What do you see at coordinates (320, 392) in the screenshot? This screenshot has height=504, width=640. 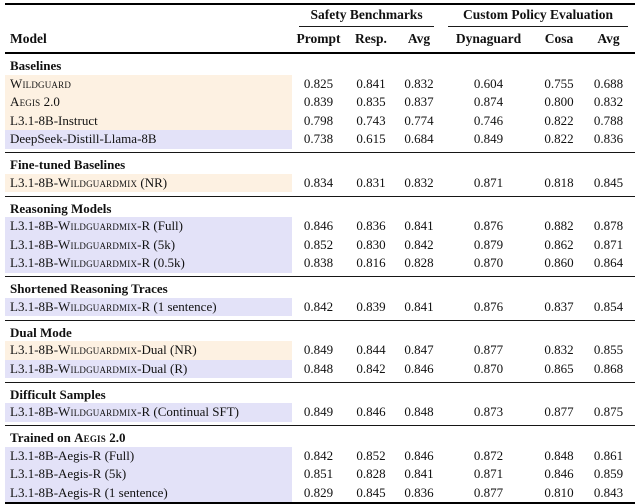 I see `section-header-row: Difficult Samples` at bounding box center [320, 392].